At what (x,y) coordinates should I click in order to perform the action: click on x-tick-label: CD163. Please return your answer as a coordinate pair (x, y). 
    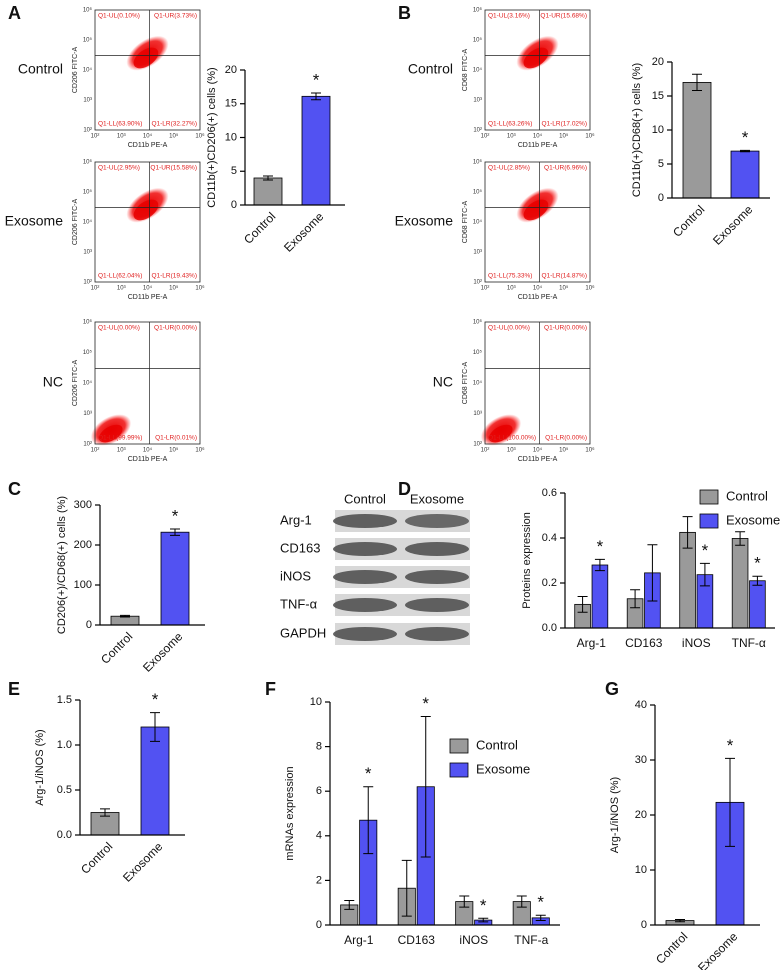
    Looking at the image, I should click on (417, 940).